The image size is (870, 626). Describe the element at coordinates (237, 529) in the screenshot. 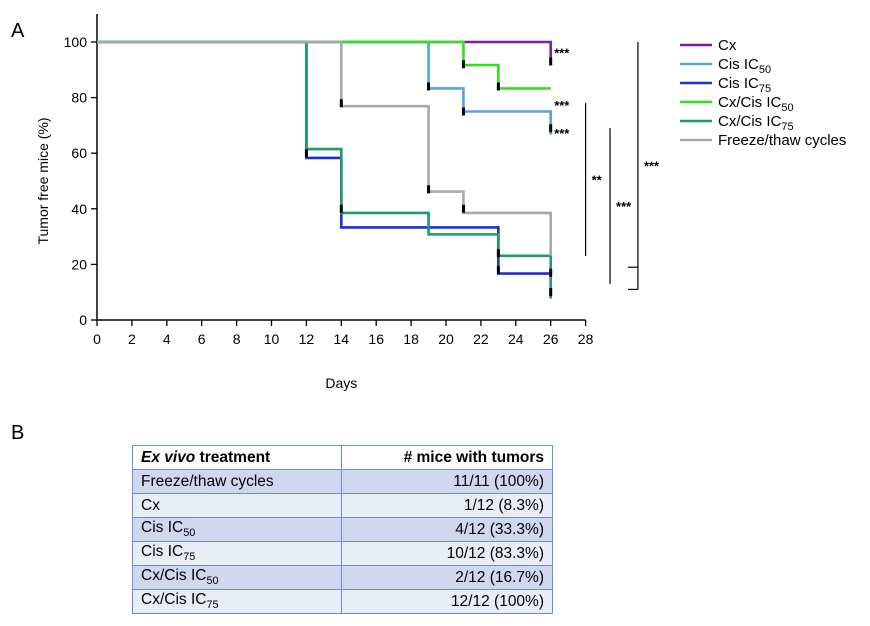

I see `table-cell-treatment: Cis IC50` at that location.